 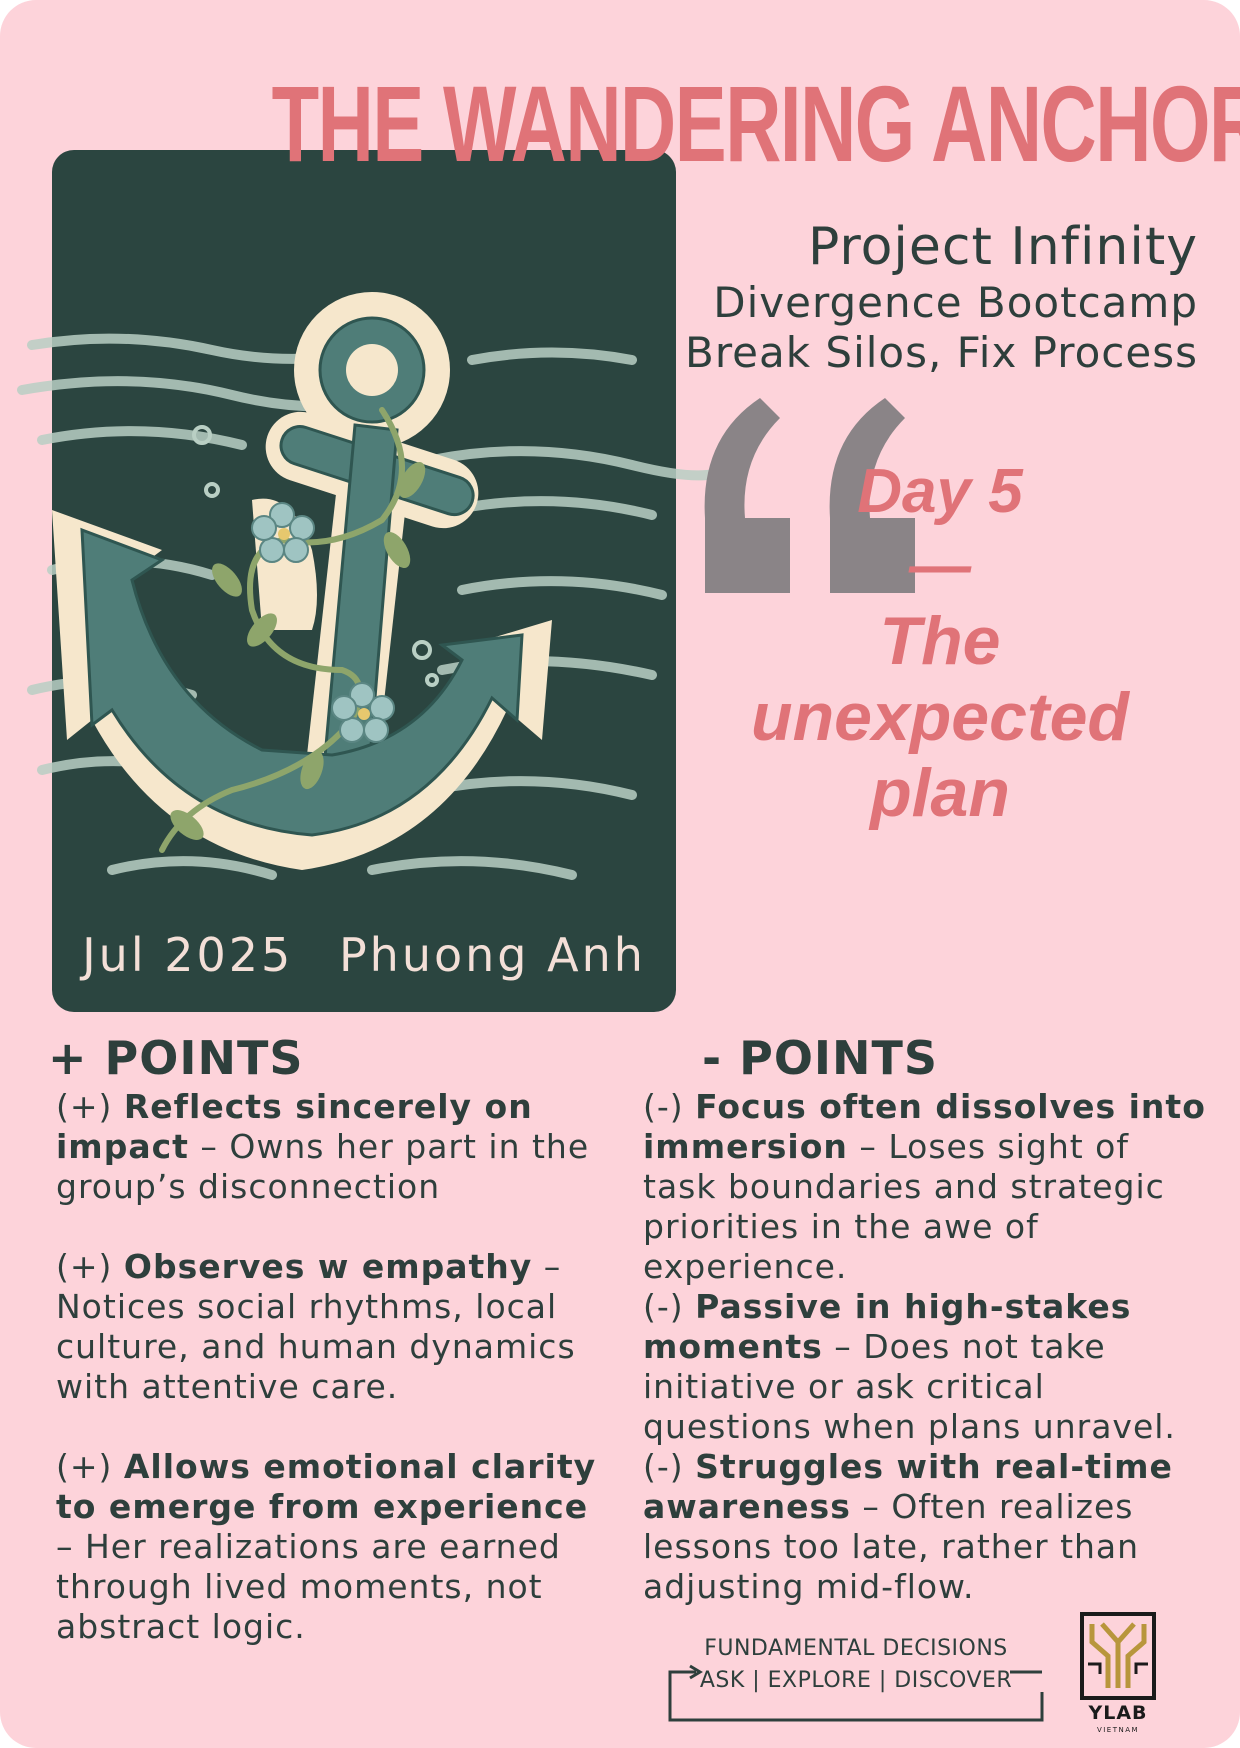 I want to click on footer-line-2: ASK | EXPLORE | DISCOVER, so click(x=856, y=1680).